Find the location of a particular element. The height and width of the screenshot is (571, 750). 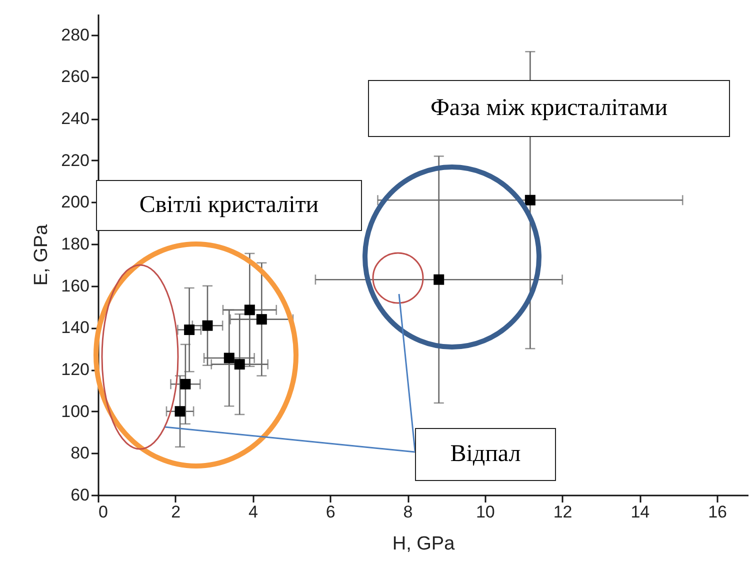

y-tick-label: 180 is located at coordinates (75, 244).